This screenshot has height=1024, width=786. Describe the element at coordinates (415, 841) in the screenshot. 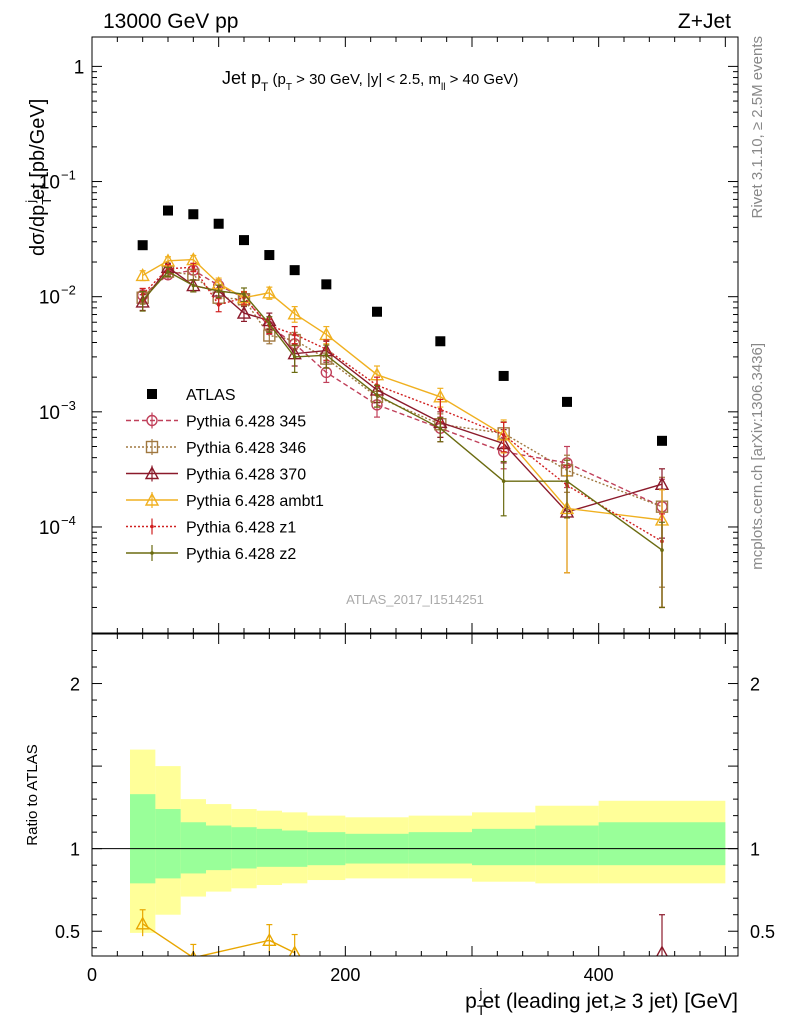

I see `ratio-bands` at that location.